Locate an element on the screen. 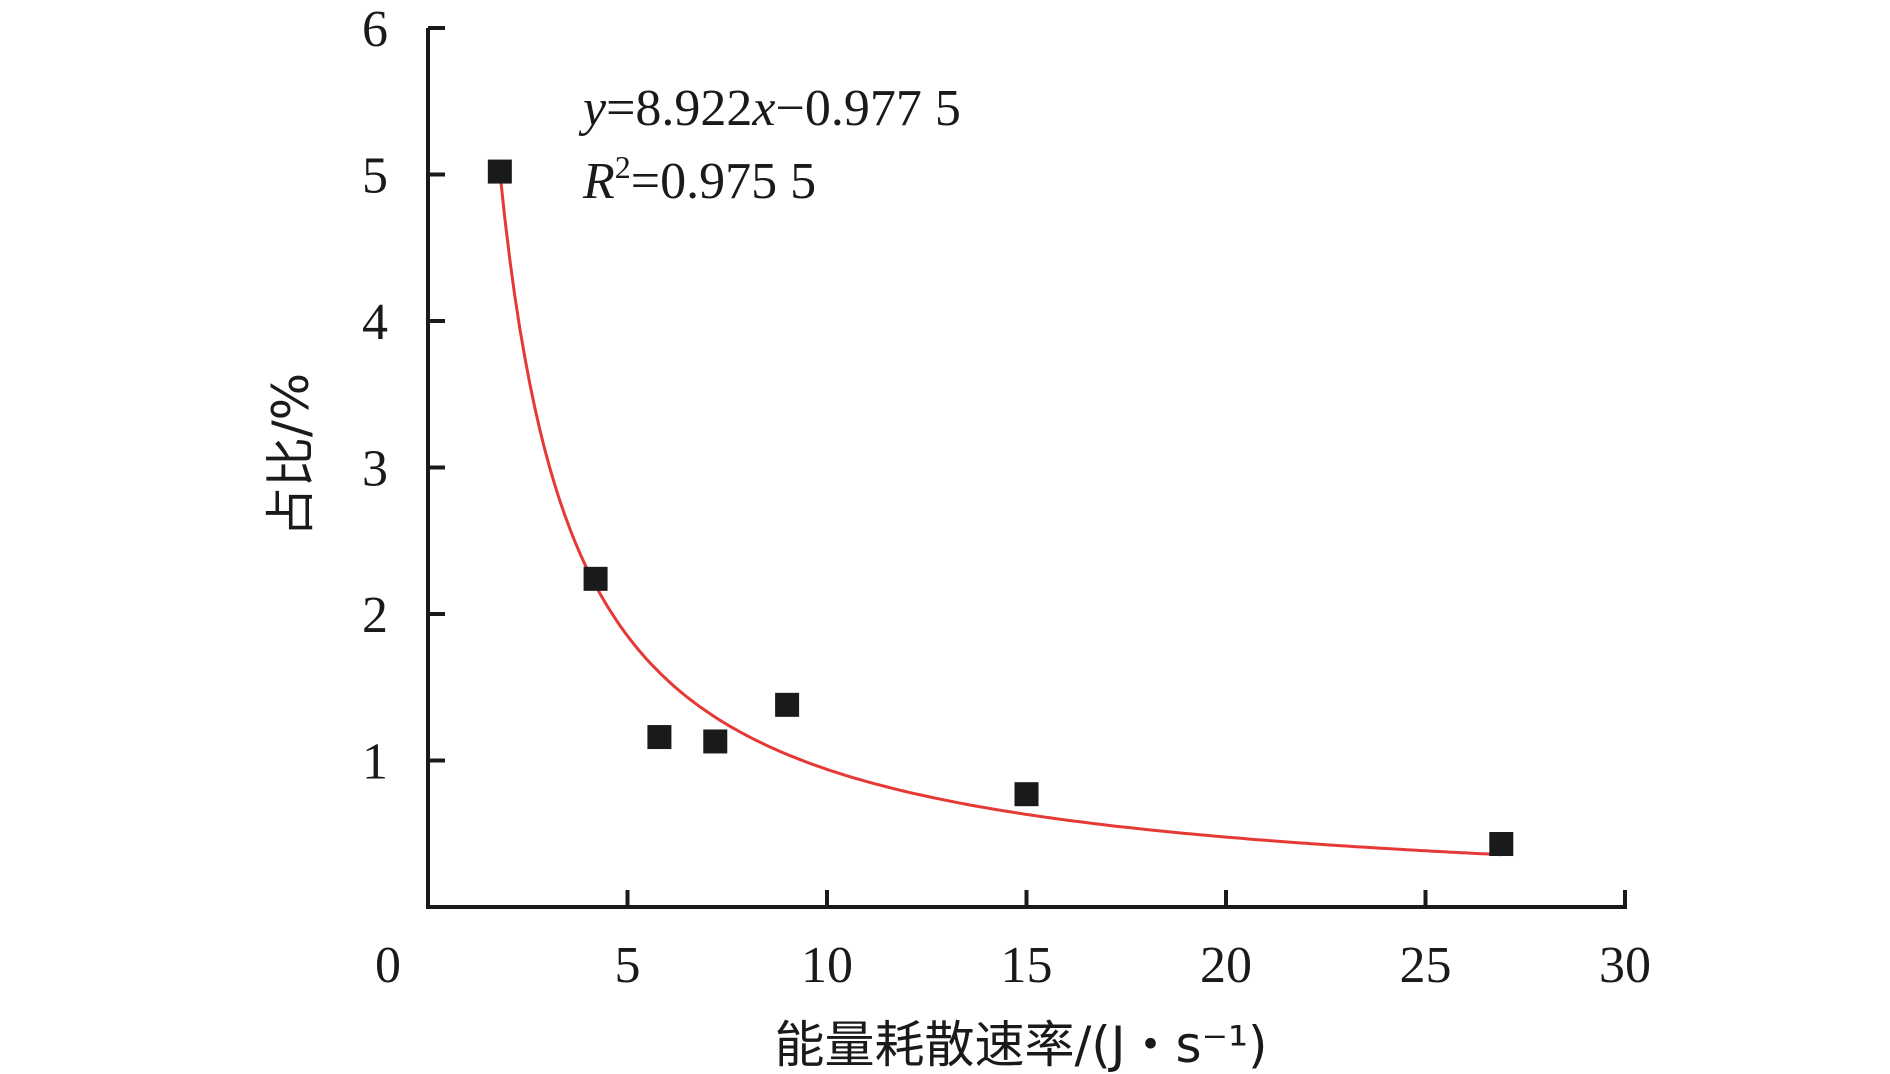  x-tick-label: 20 is located at coordinates (1226, 965).